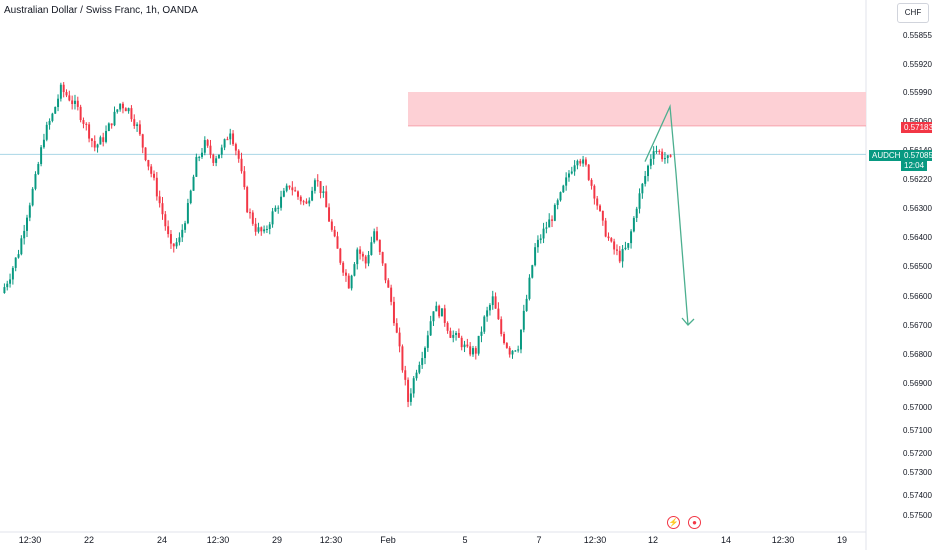  Describe the element at coordinates (669, 214) in the screenshot. I see `projection-arrow` at that location.